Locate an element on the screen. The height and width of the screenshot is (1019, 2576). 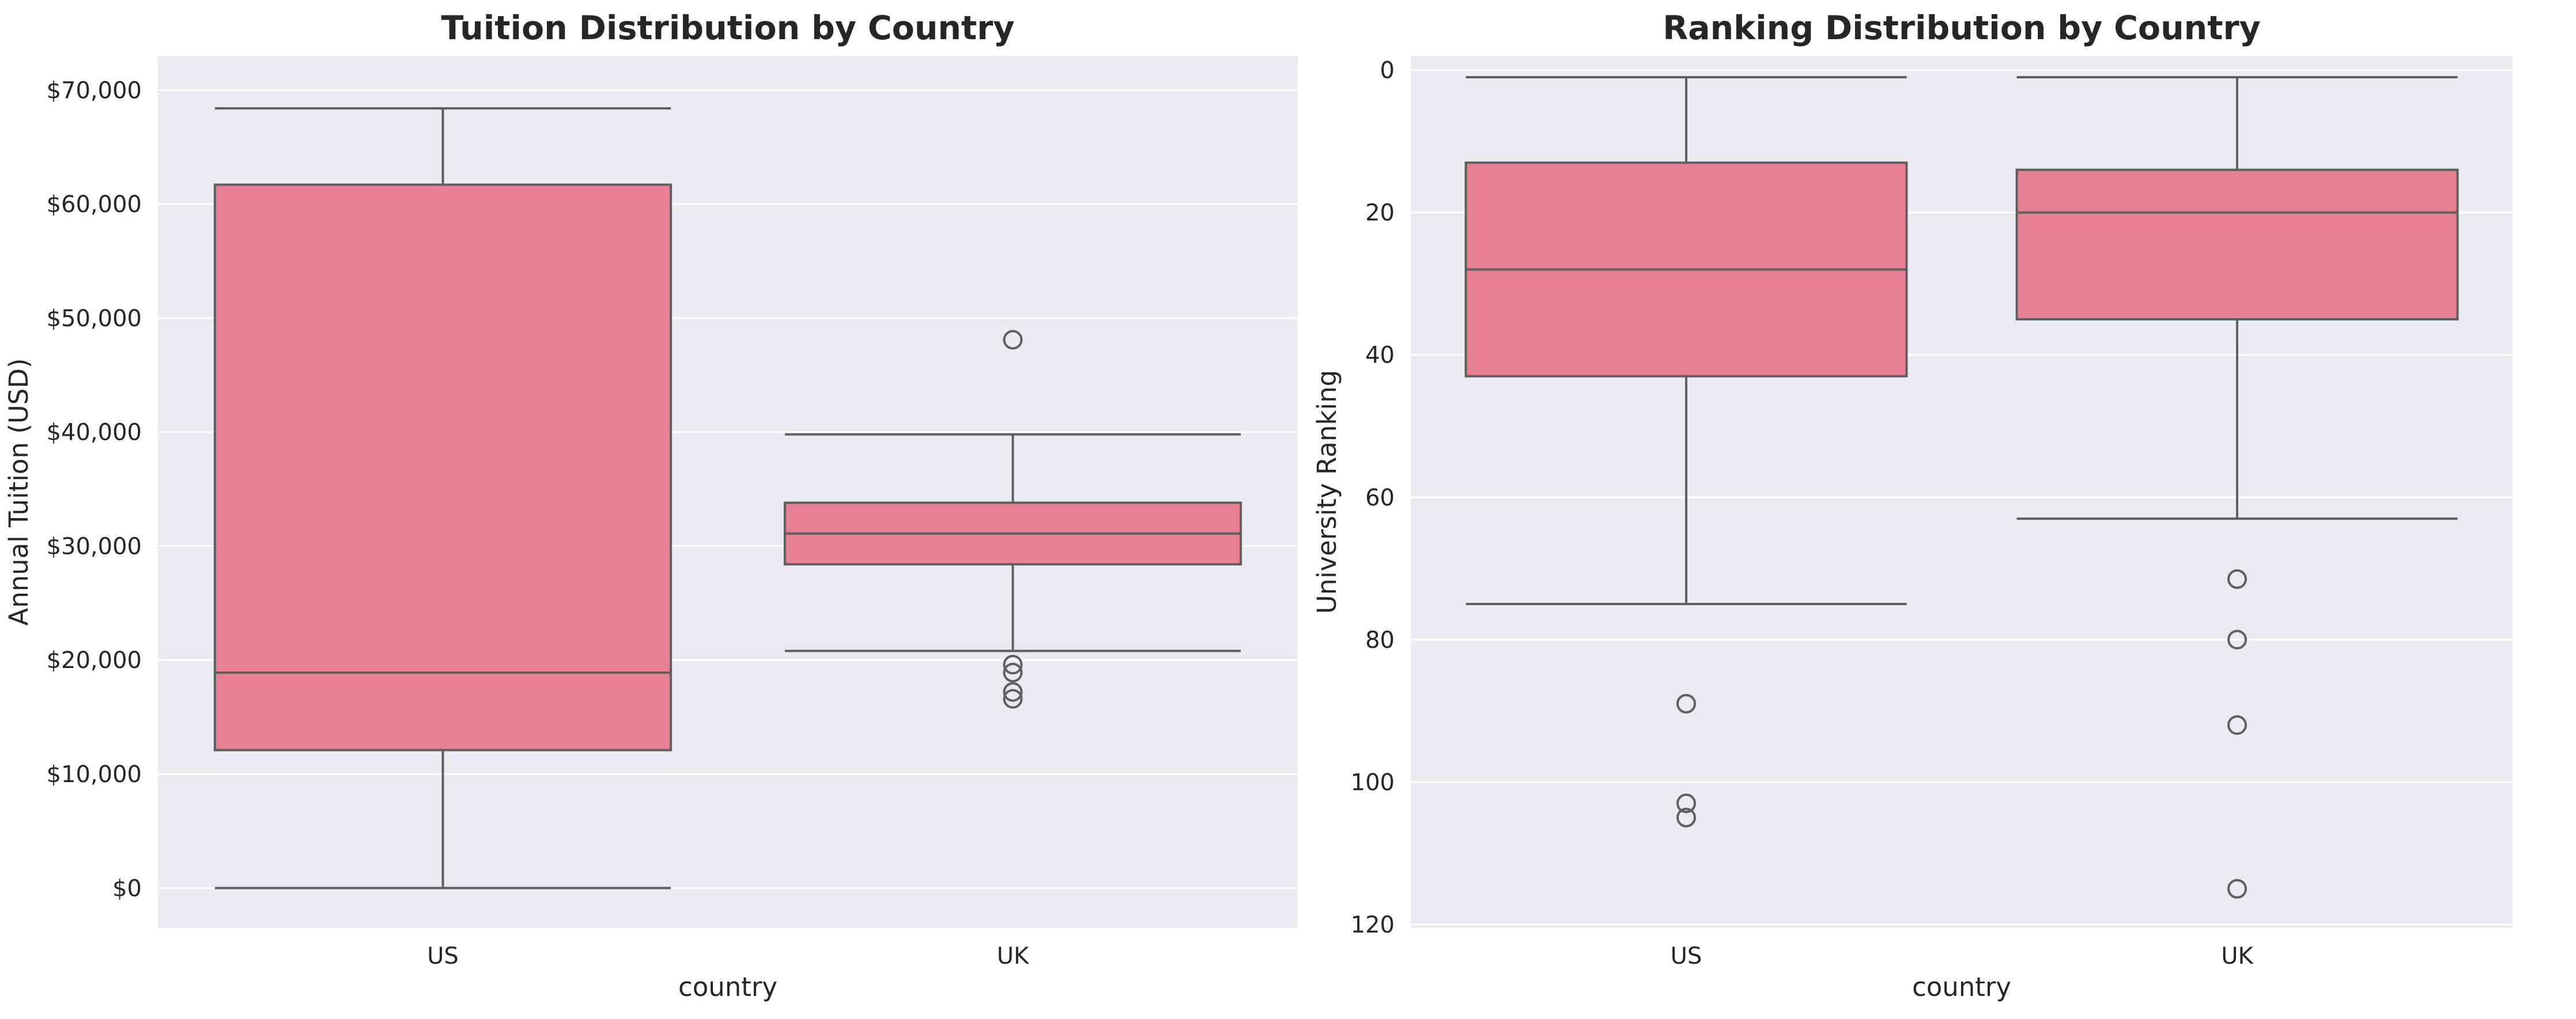
ranking-box-us is located at coordinates (1686, 452).